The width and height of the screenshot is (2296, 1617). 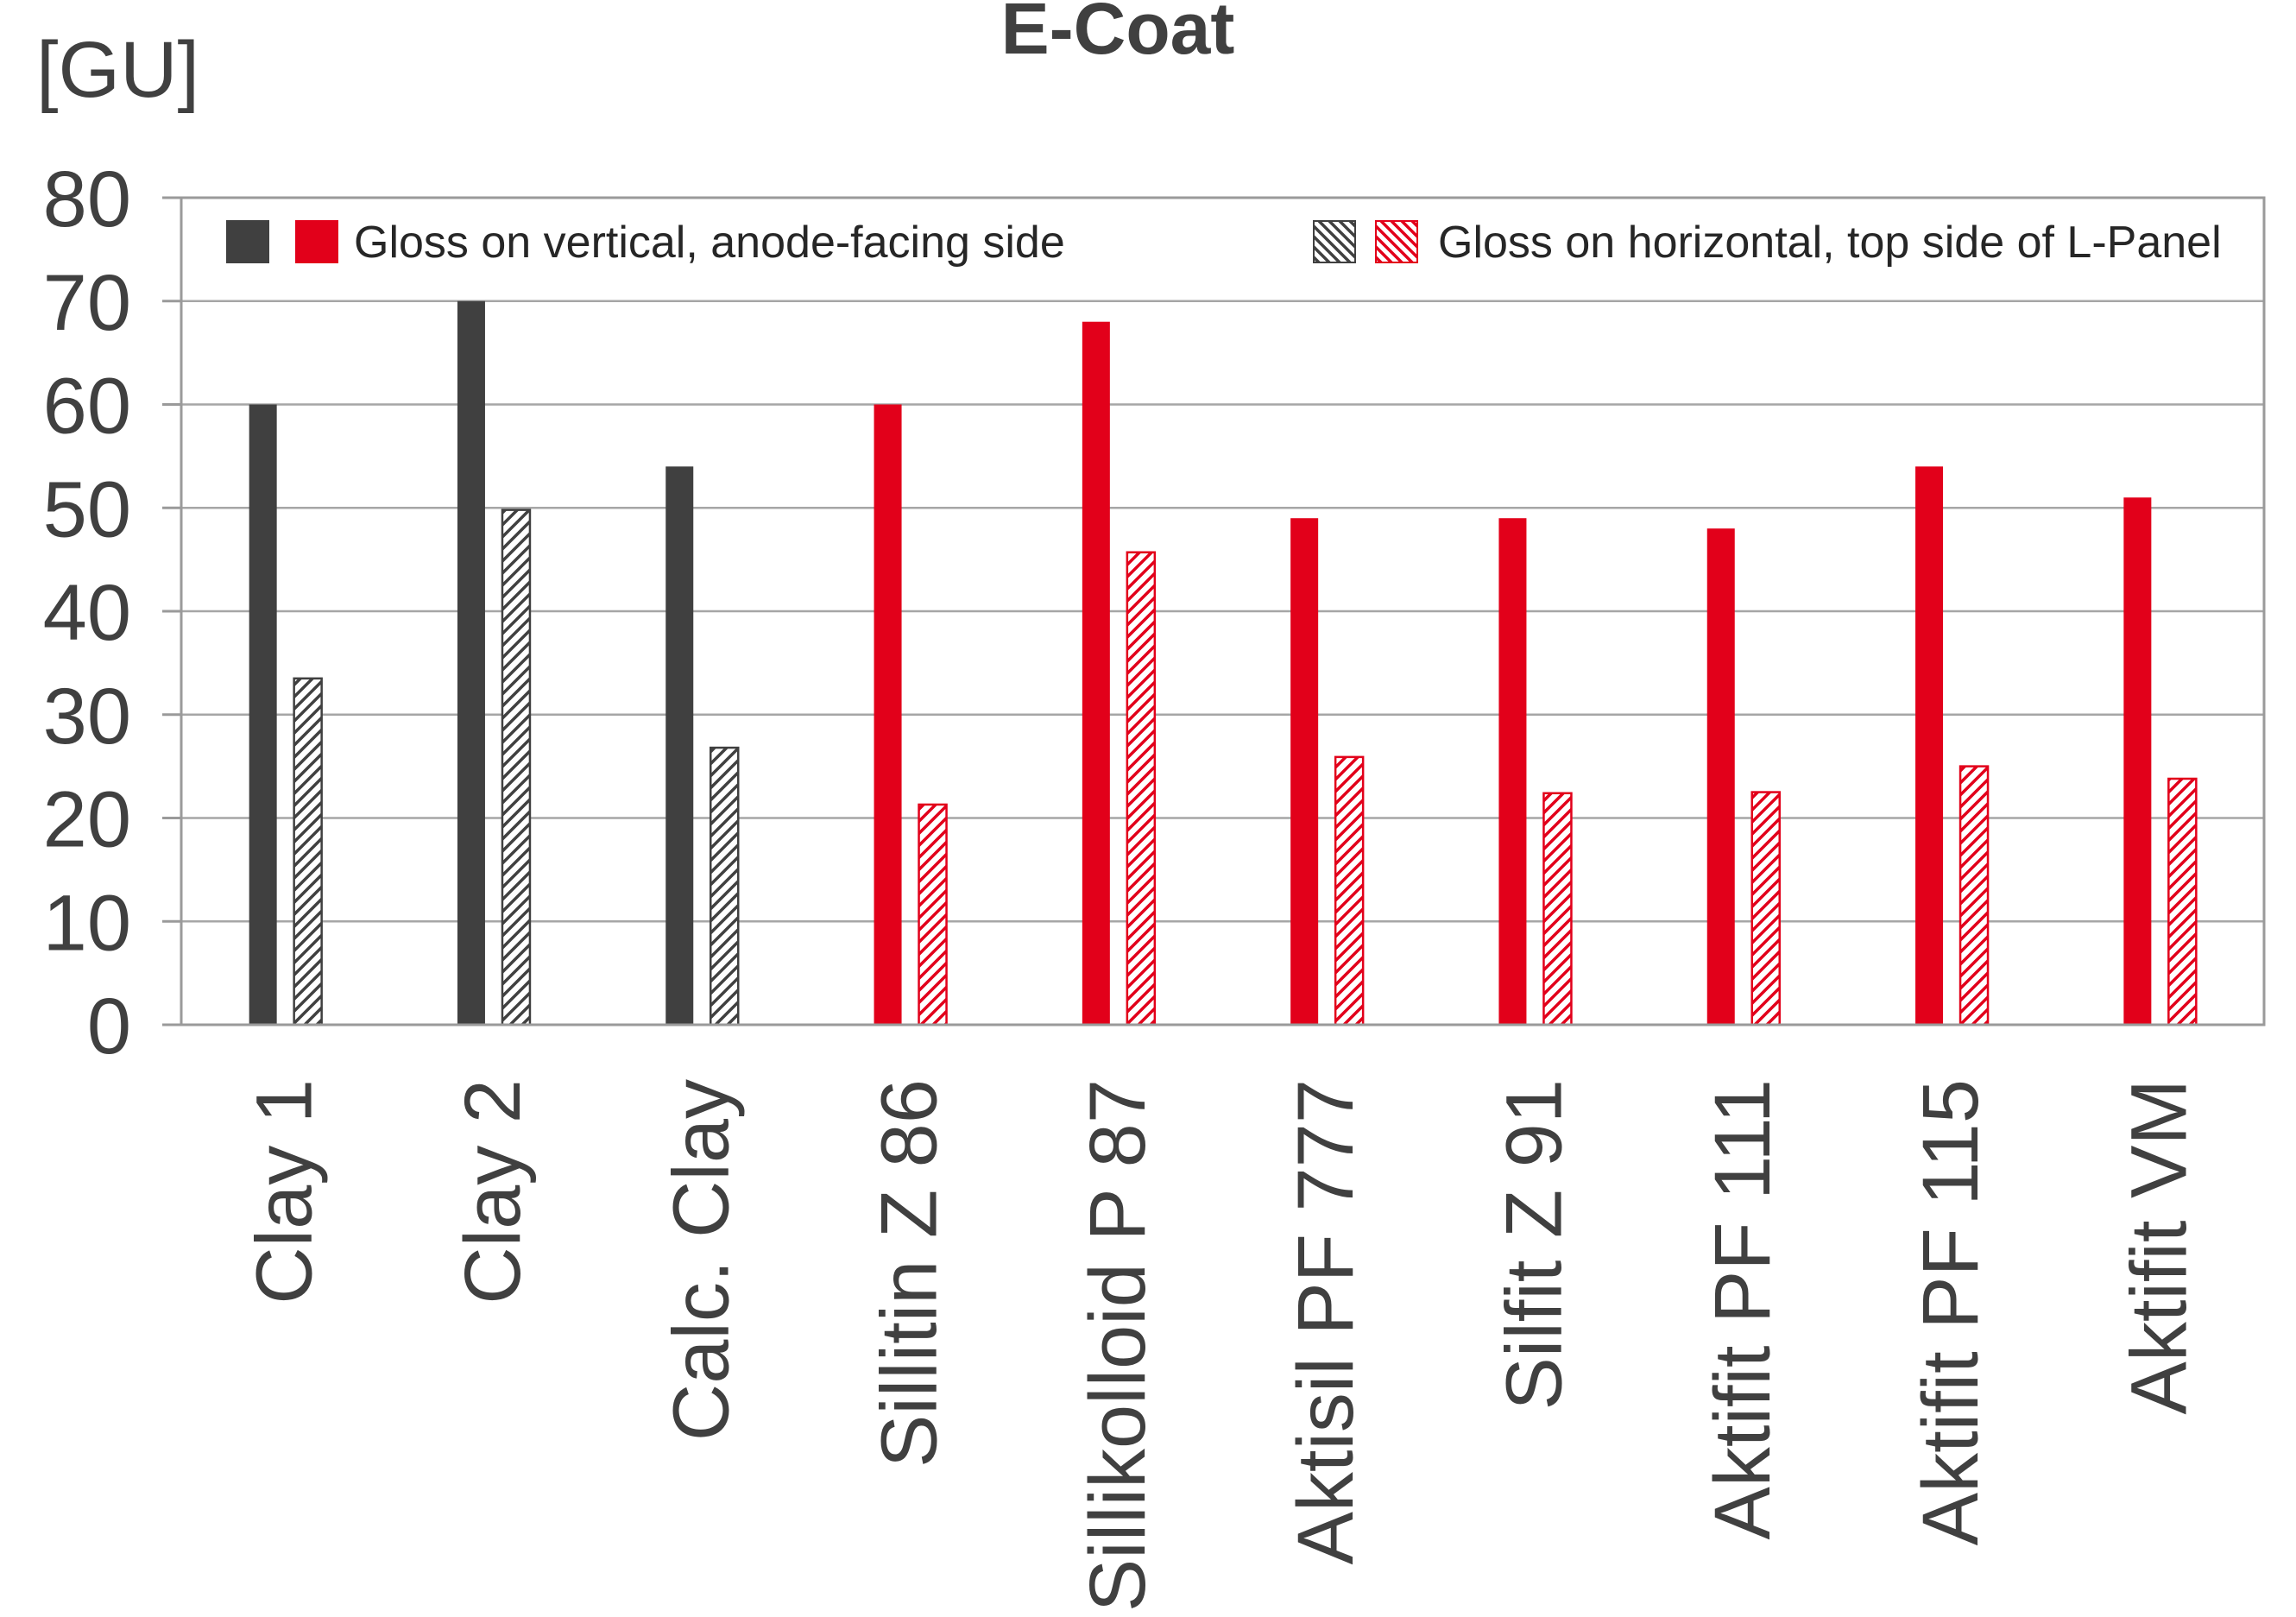 I want to click on legend-label-horizontal: Gloss on horizontal, top side of L-Panel, so click(x=1830, y=243).